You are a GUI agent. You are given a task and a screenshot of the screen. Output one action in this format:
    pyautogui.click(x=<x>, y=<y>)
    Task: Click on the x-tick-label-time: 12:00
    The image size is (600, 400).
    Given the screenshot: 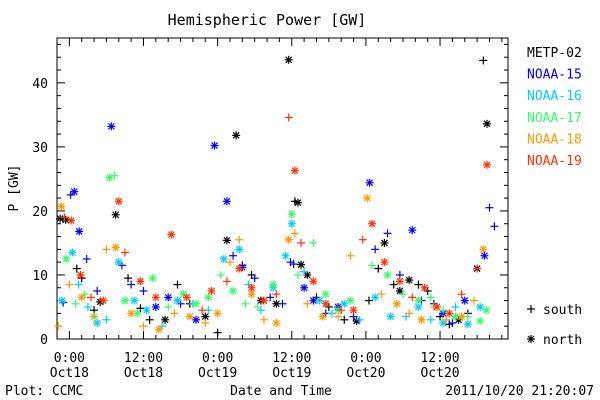 What is the action you would take?
    pyautogui.click(x=439, y=358)
    